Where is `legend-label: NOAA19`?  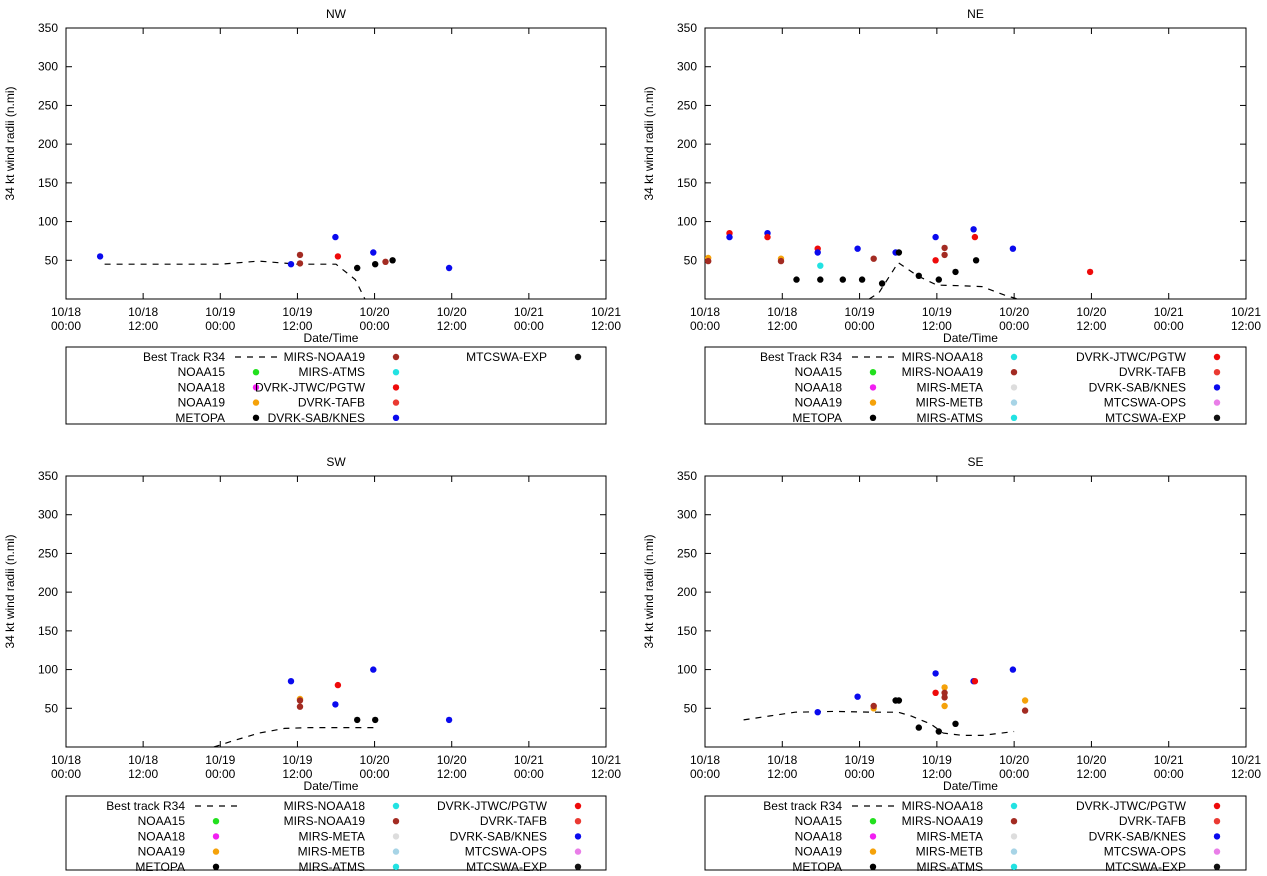 legend-label: NOAA19 is located at coordinates (162, 852).